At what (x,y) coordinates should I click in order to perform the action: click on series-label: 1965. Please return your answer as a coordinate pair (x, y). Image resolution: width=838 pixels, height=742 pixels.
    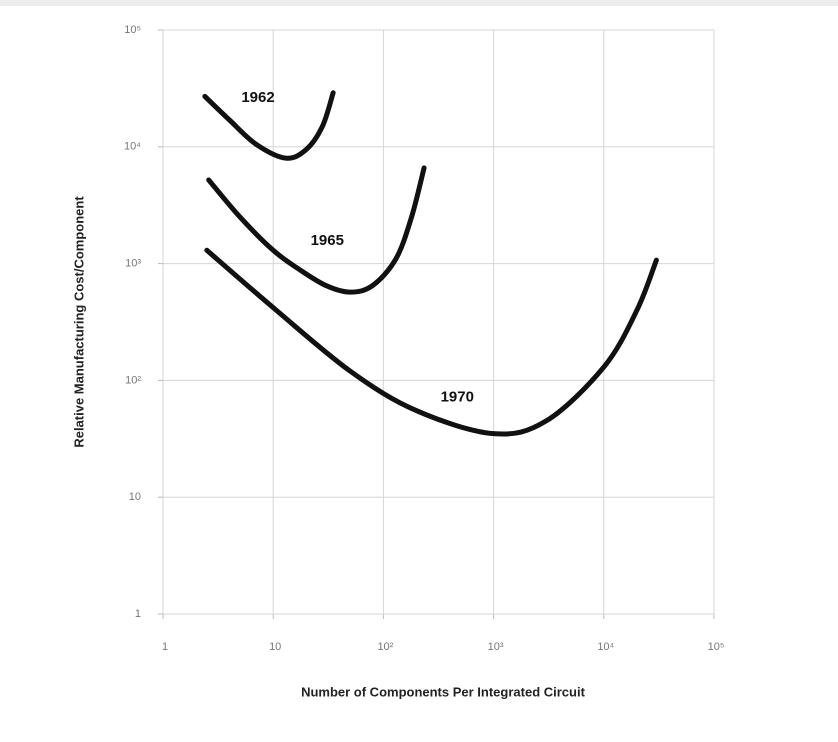
    Looking at the image, I should click on (327, 240).